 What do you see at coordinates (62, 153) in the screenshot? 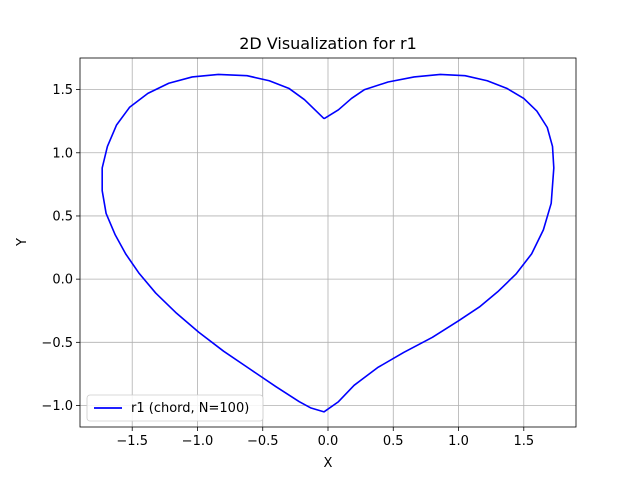
I see `y-tick-label: 1.0` at bounding box center [62, 153].